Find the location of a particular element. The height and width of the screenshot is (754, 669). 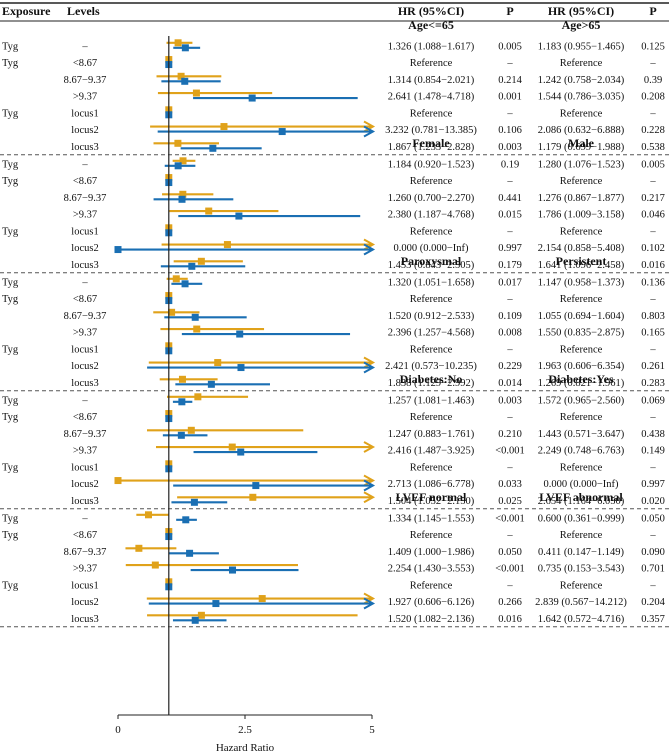

ci-series2-g1-r6-point is located at coordinates (201, 261).